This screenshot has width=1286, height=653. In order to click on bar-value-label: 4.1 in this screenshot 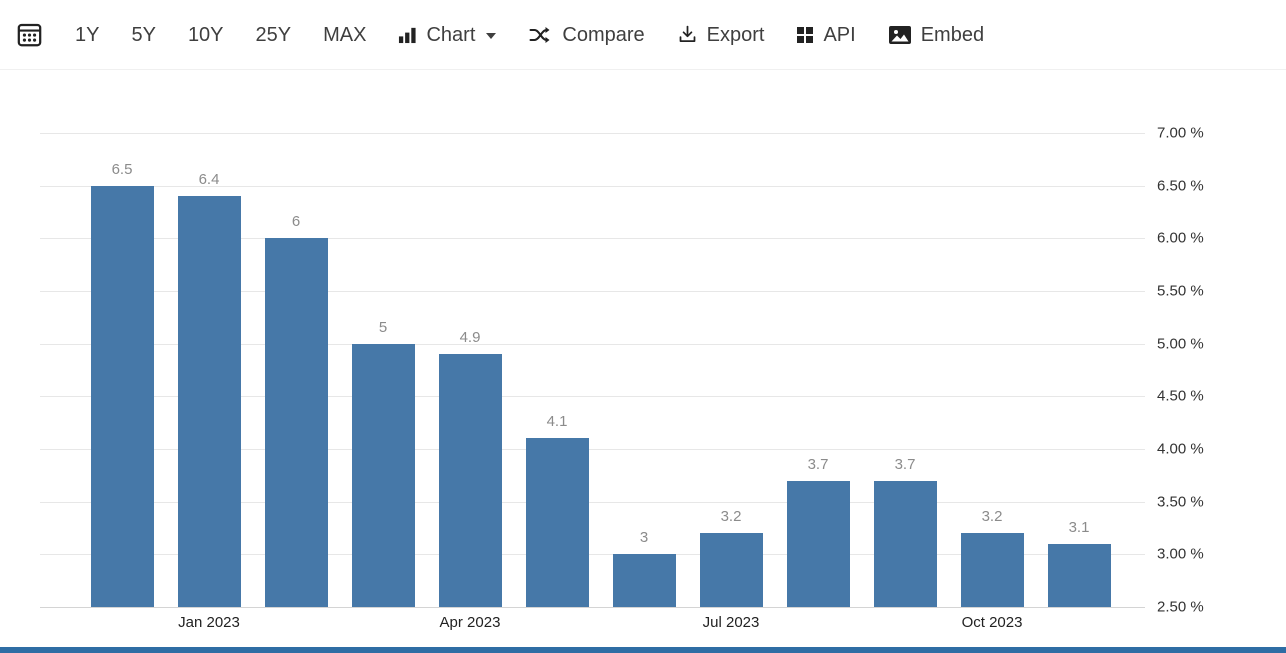, I will do `click(557, 422)`.